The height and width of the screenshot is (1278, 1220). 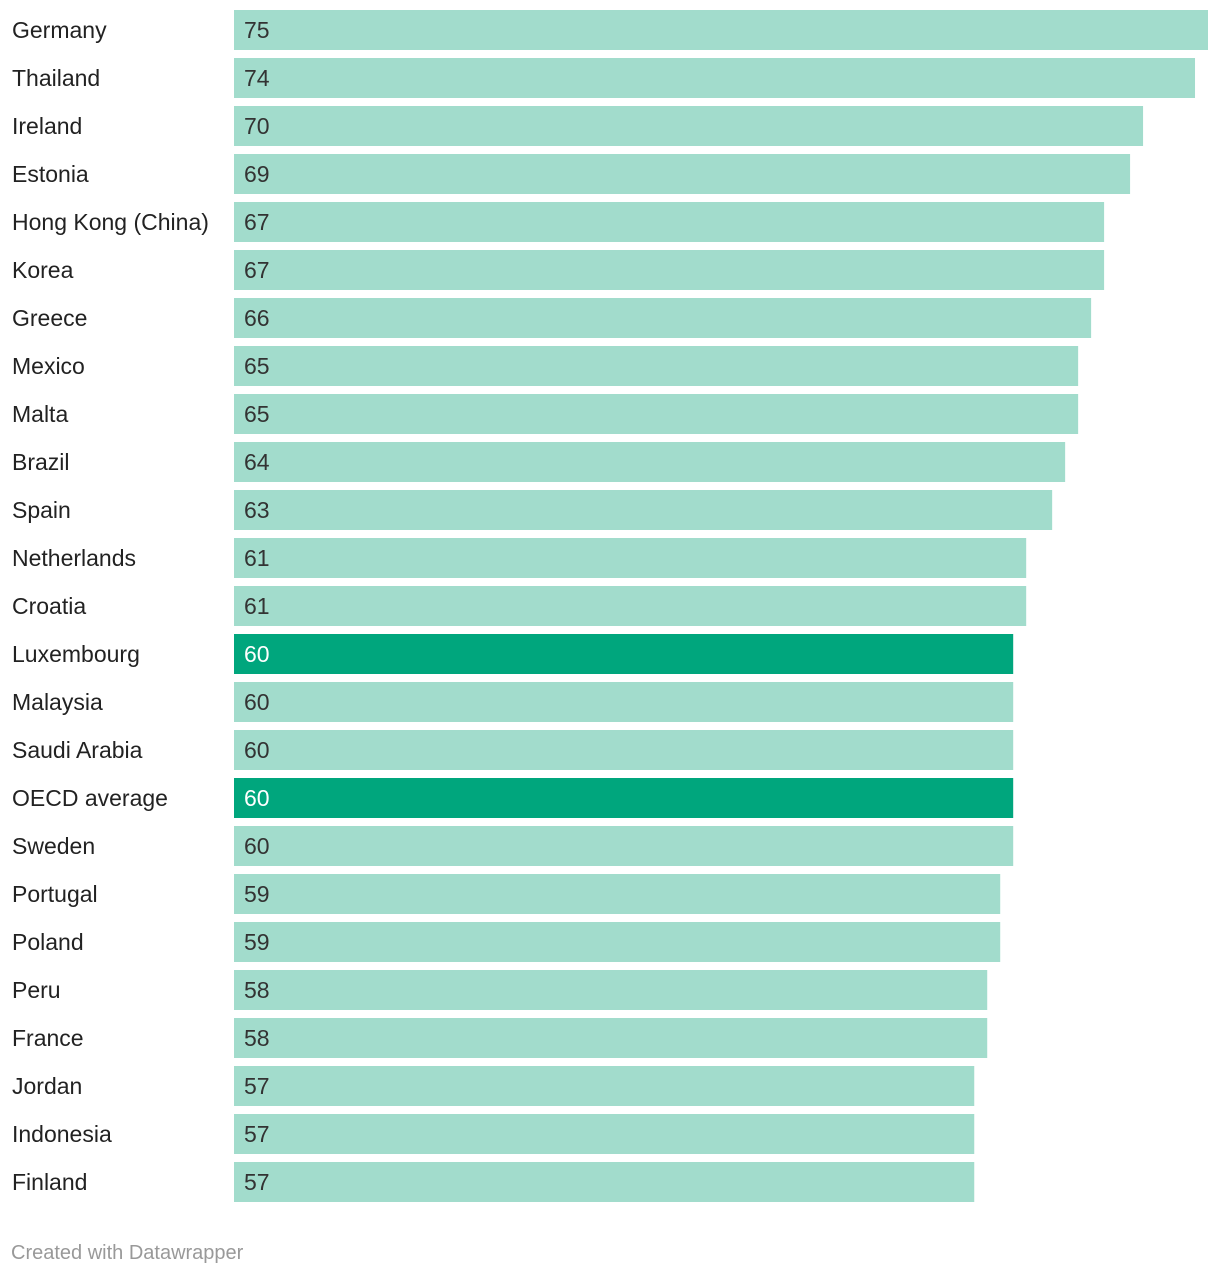 I want to click on bar-row-spain: Spain 63, so click(x=532, y=510).